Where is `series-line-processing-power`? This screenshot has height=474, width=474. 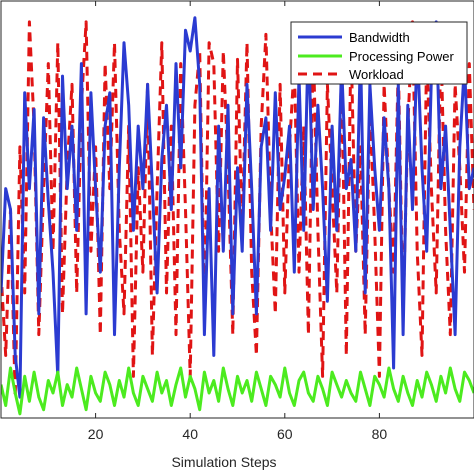 series-line-processing-power is located at coordinates (237, 391).